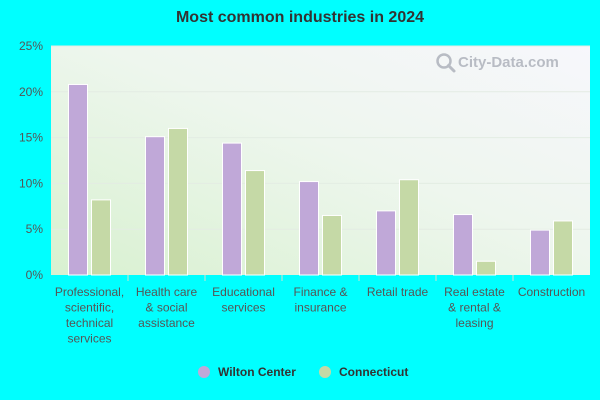 The image size is (600, 400). What do you see at coordinates (257, 372) in the screenshot?
I see `legend-label: Wilton Center` at bounding box center [257, 372].